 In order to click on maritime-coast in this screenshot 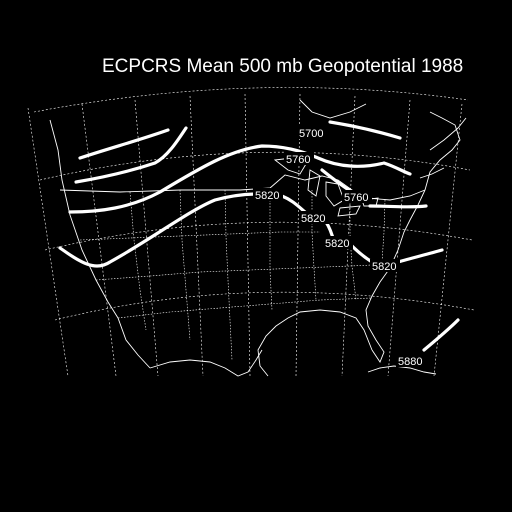, I will do `click(443, 148)`.